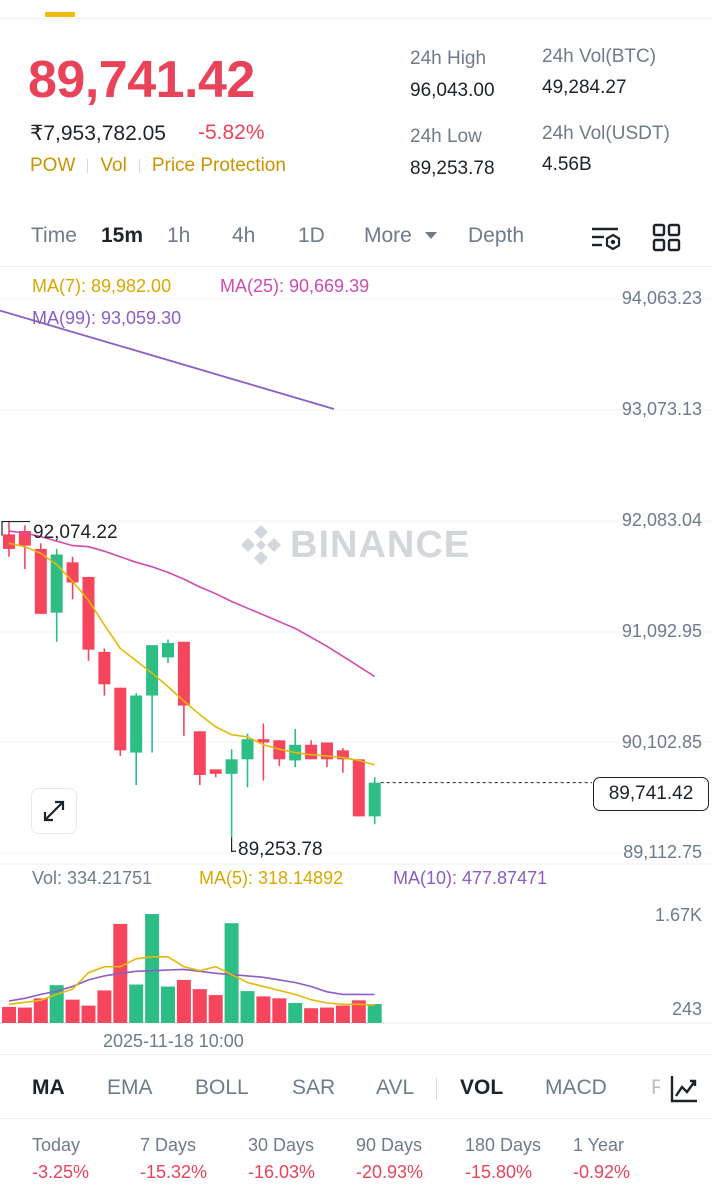 This screenshot has width=712, height=1199. I want to click on indicator-macd: MACD, so click(576, 1087).